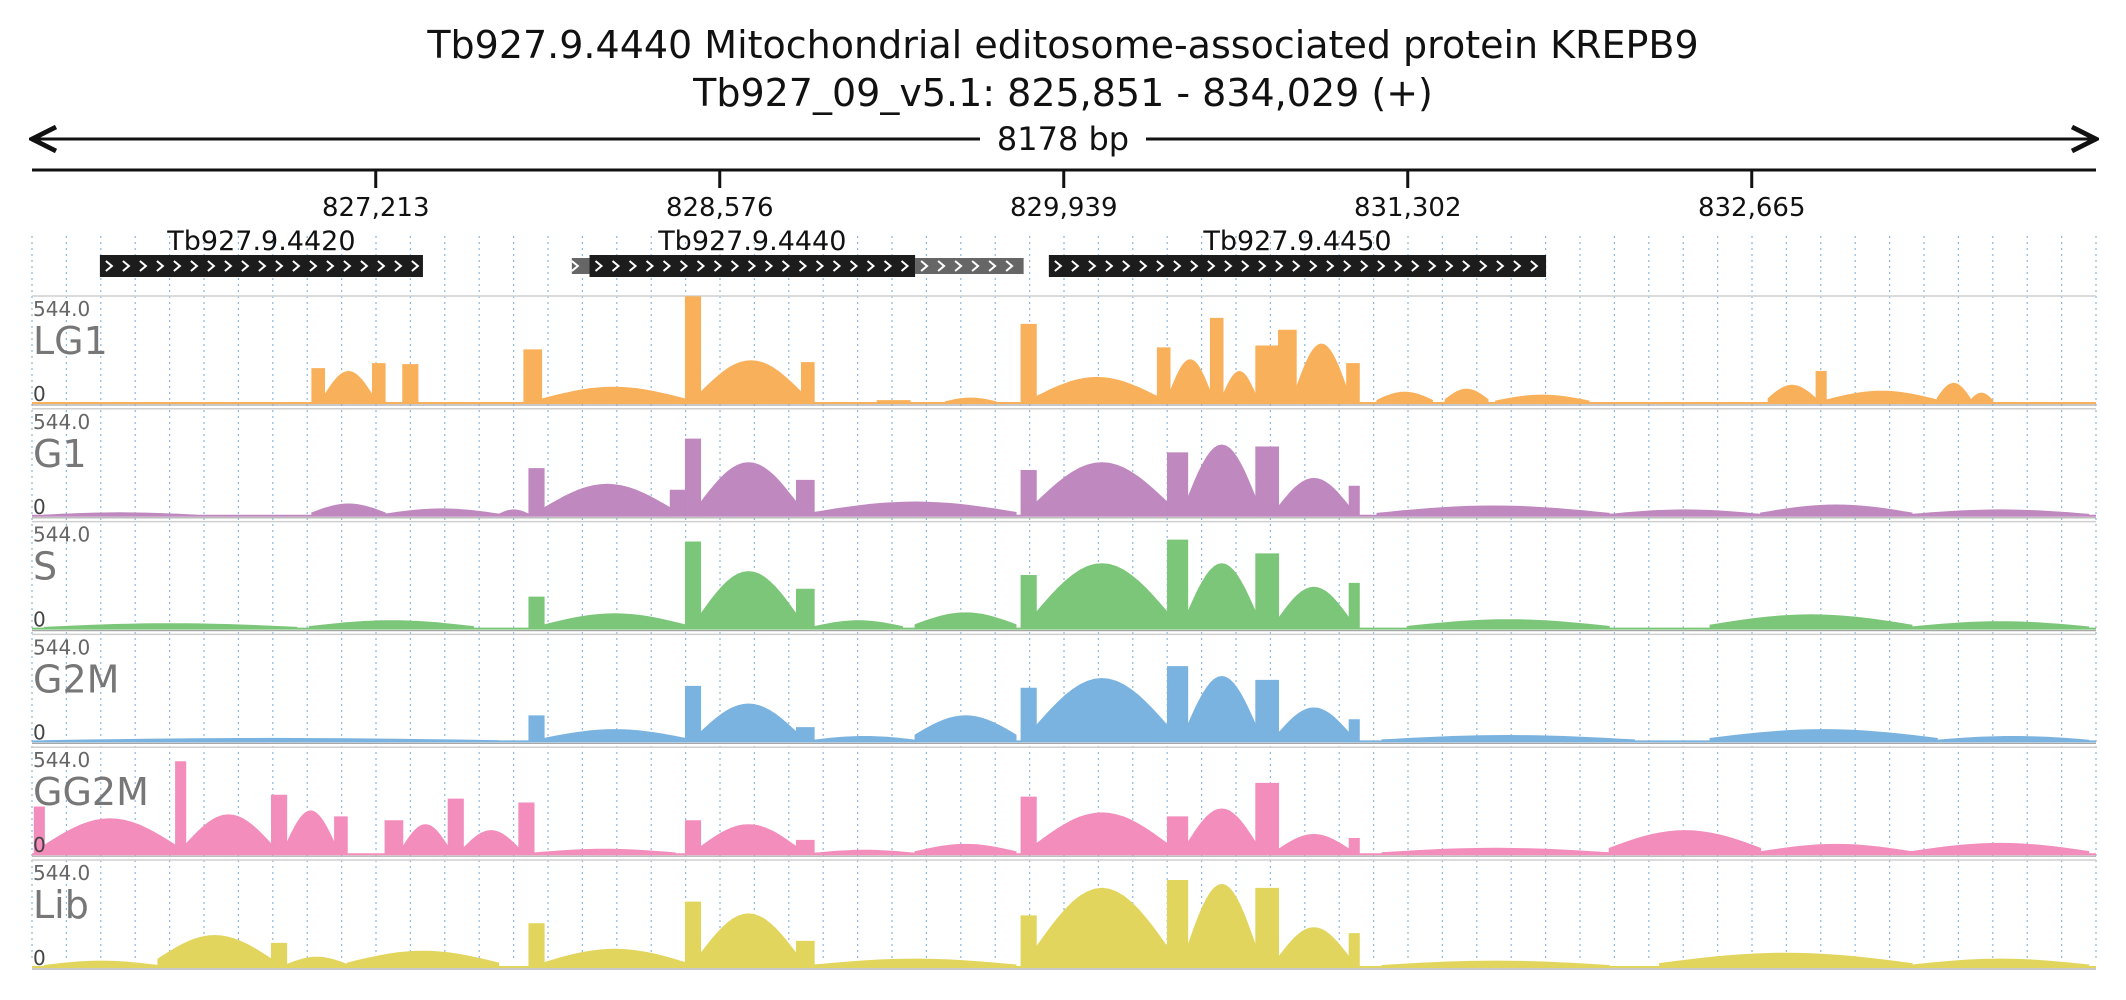 This screenshot has width=2126, height=1000. I want to click on gene-utr5, so click(580, 266).